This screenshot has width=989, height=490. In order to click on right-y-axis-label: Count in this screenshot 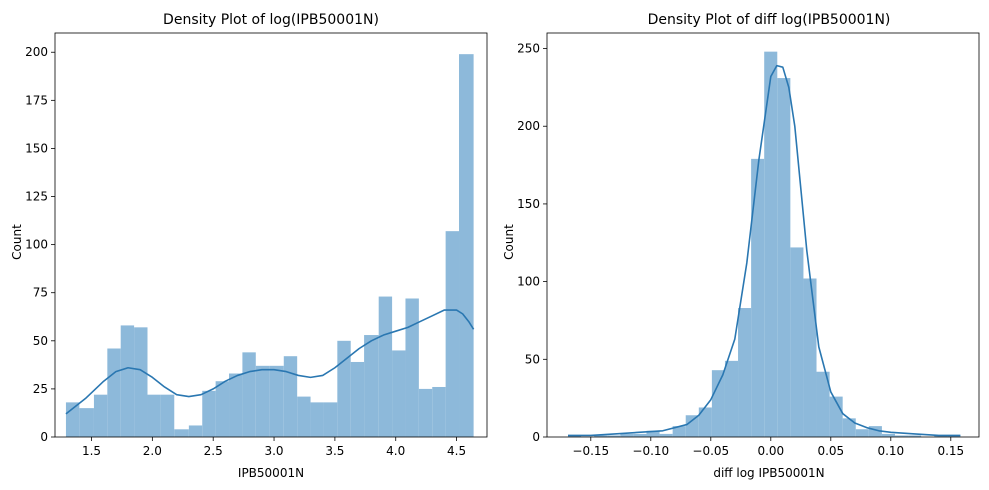, I will do `click(509, 242)`.